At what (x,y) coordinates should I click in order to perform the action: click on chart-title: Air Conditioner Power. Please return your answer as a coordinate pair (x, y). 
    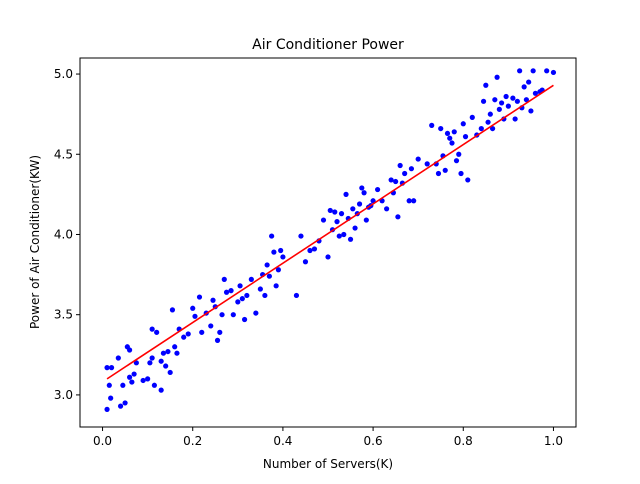
    Looking at the image, I should click on (328, 45).